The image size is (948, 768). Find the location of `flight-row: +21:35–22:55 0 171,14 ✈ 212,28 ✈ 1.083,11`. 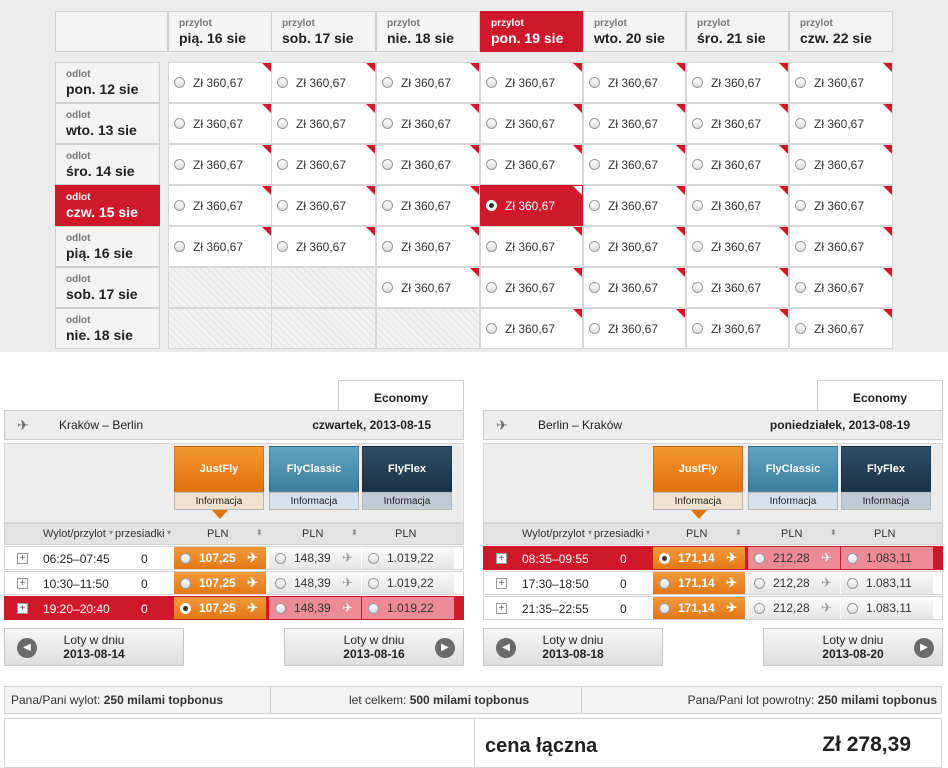

flight-row: +21:35–22:55 0 171,14 ✈ 212,28 ✈ 1.083,11 is located at coordinates (713, 608).